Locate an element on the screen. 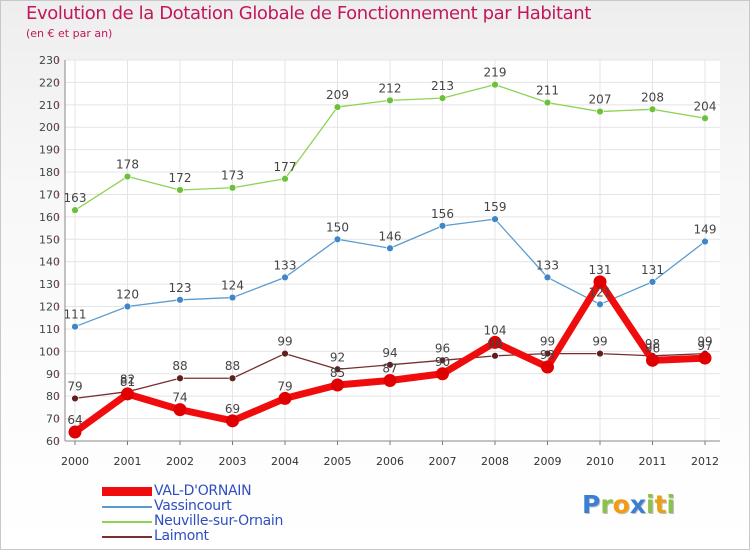  legend-label-vassincourt: Vassincourt is located at coordinates (193, 506).